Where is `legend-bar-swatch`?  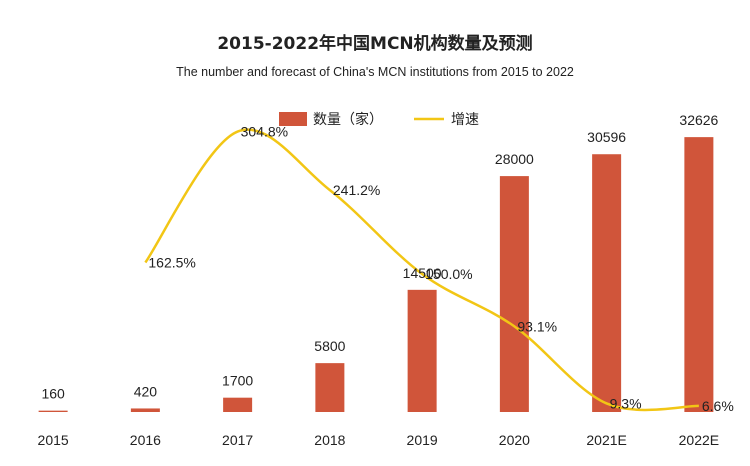
legend-bar-swatch is located at coordinates (293, 119).